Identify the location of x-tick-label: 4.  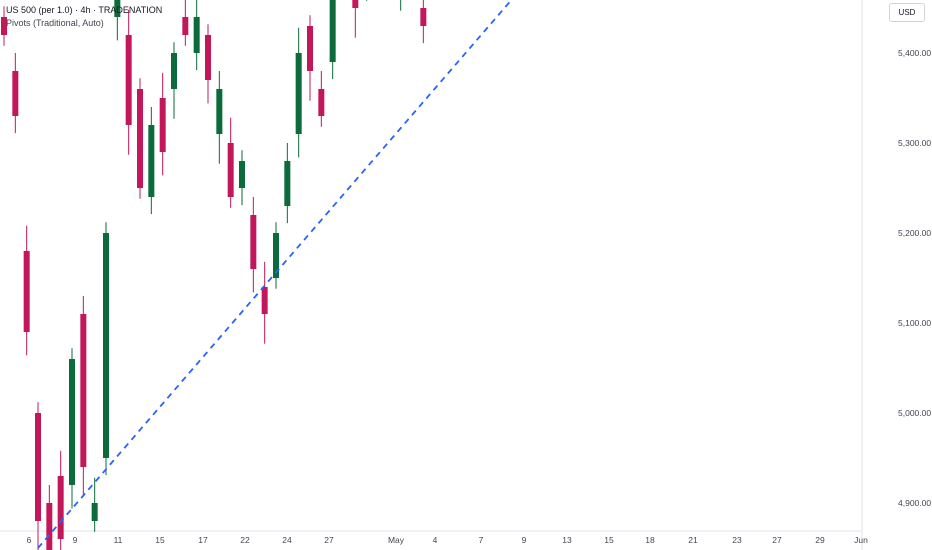
(435, 540).